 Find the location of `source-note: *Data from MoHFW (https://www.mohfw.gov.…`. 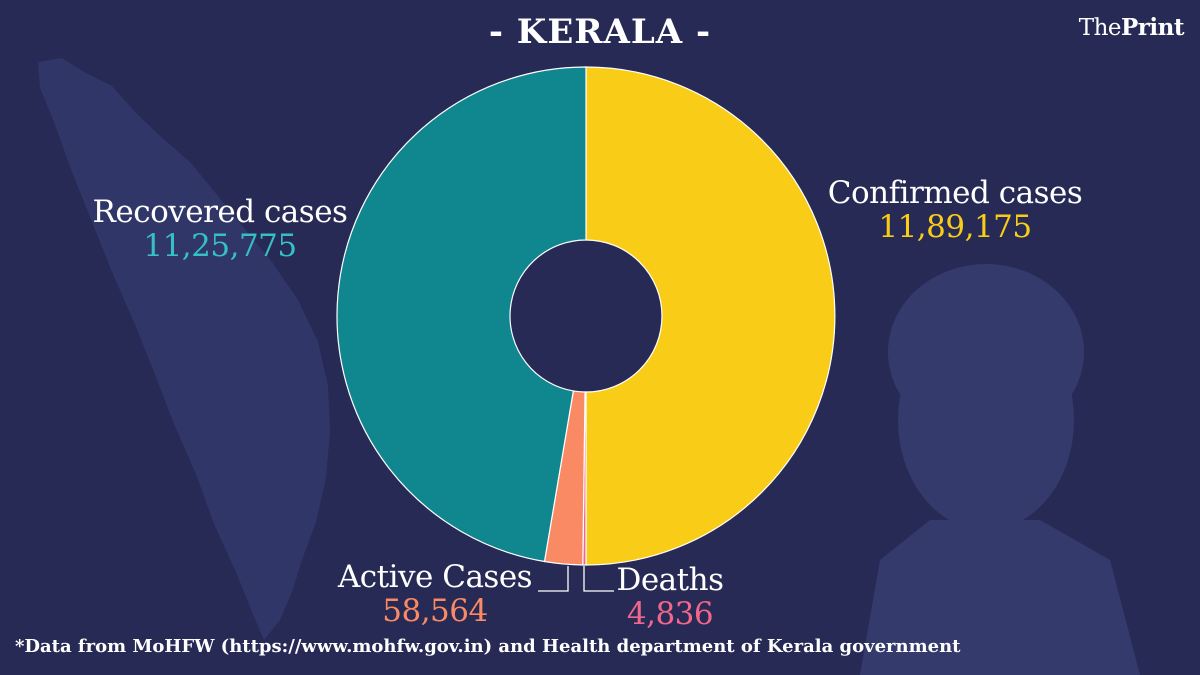

source-note: *Data from MoHFW (https://www.mohfw.gov.… is located at coordinates (488, 646).